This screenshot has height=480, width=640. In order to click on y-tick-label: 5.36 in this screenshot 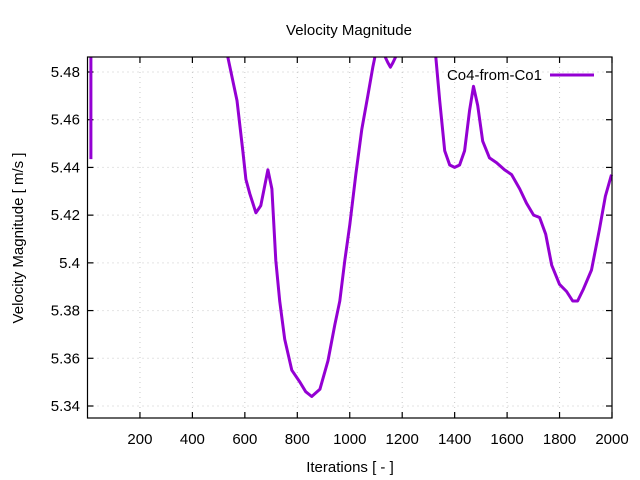, I will do `click(65, 358)`.